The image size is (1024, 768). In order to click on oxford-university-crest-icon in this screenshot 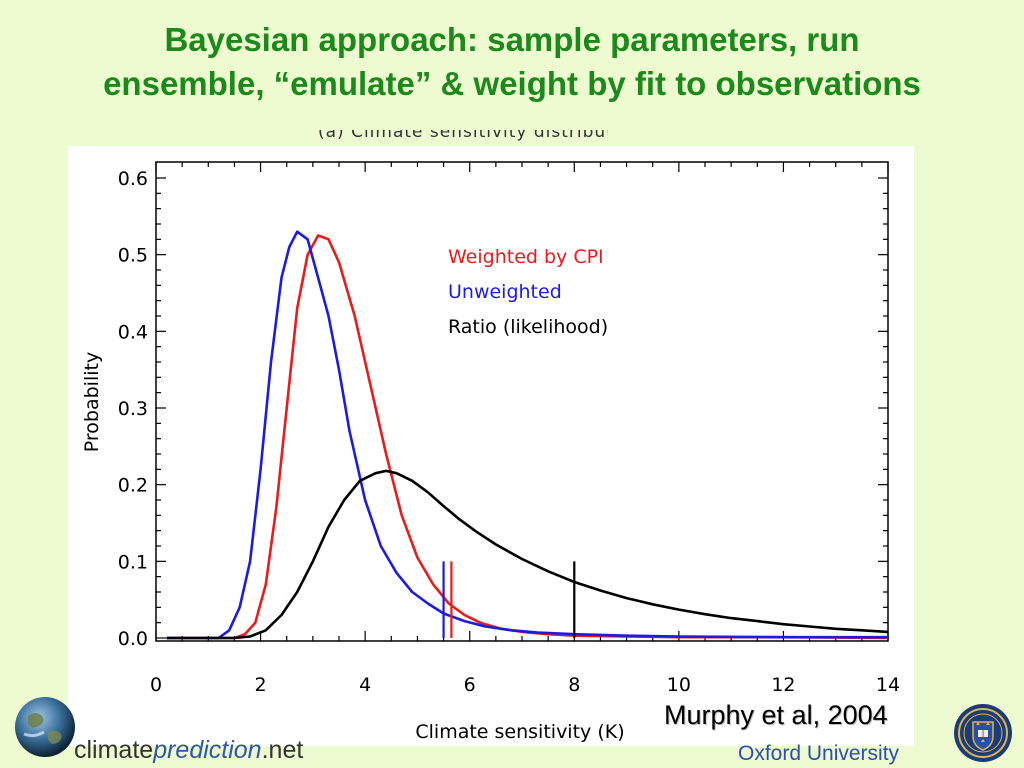, I will do `click(983, 733)`.